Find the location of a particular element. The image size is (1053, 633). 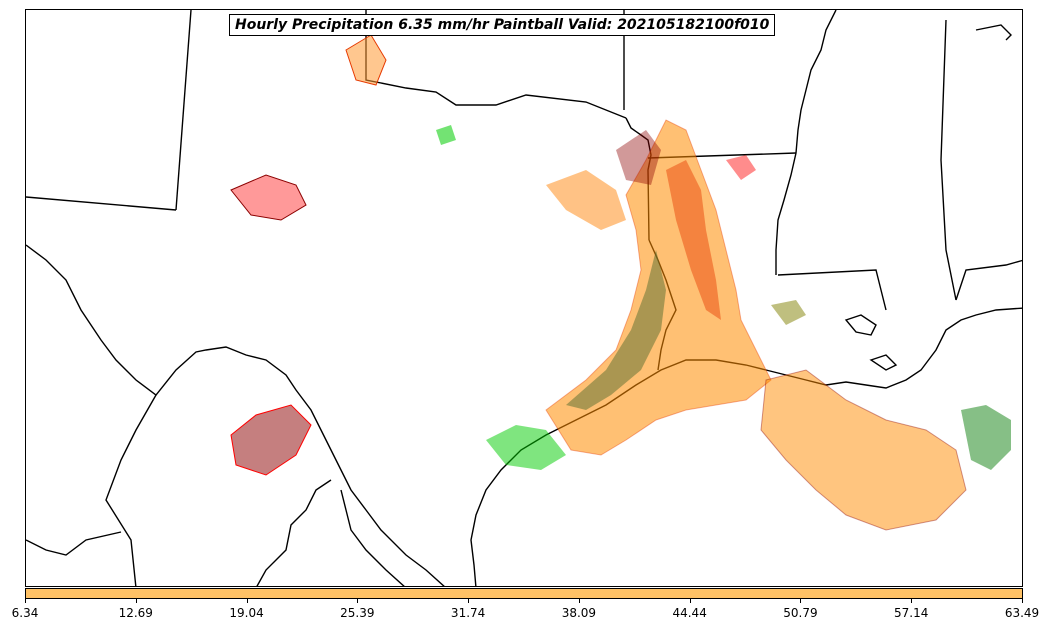

precip-scatter-la is located at coordinates (788, 312).